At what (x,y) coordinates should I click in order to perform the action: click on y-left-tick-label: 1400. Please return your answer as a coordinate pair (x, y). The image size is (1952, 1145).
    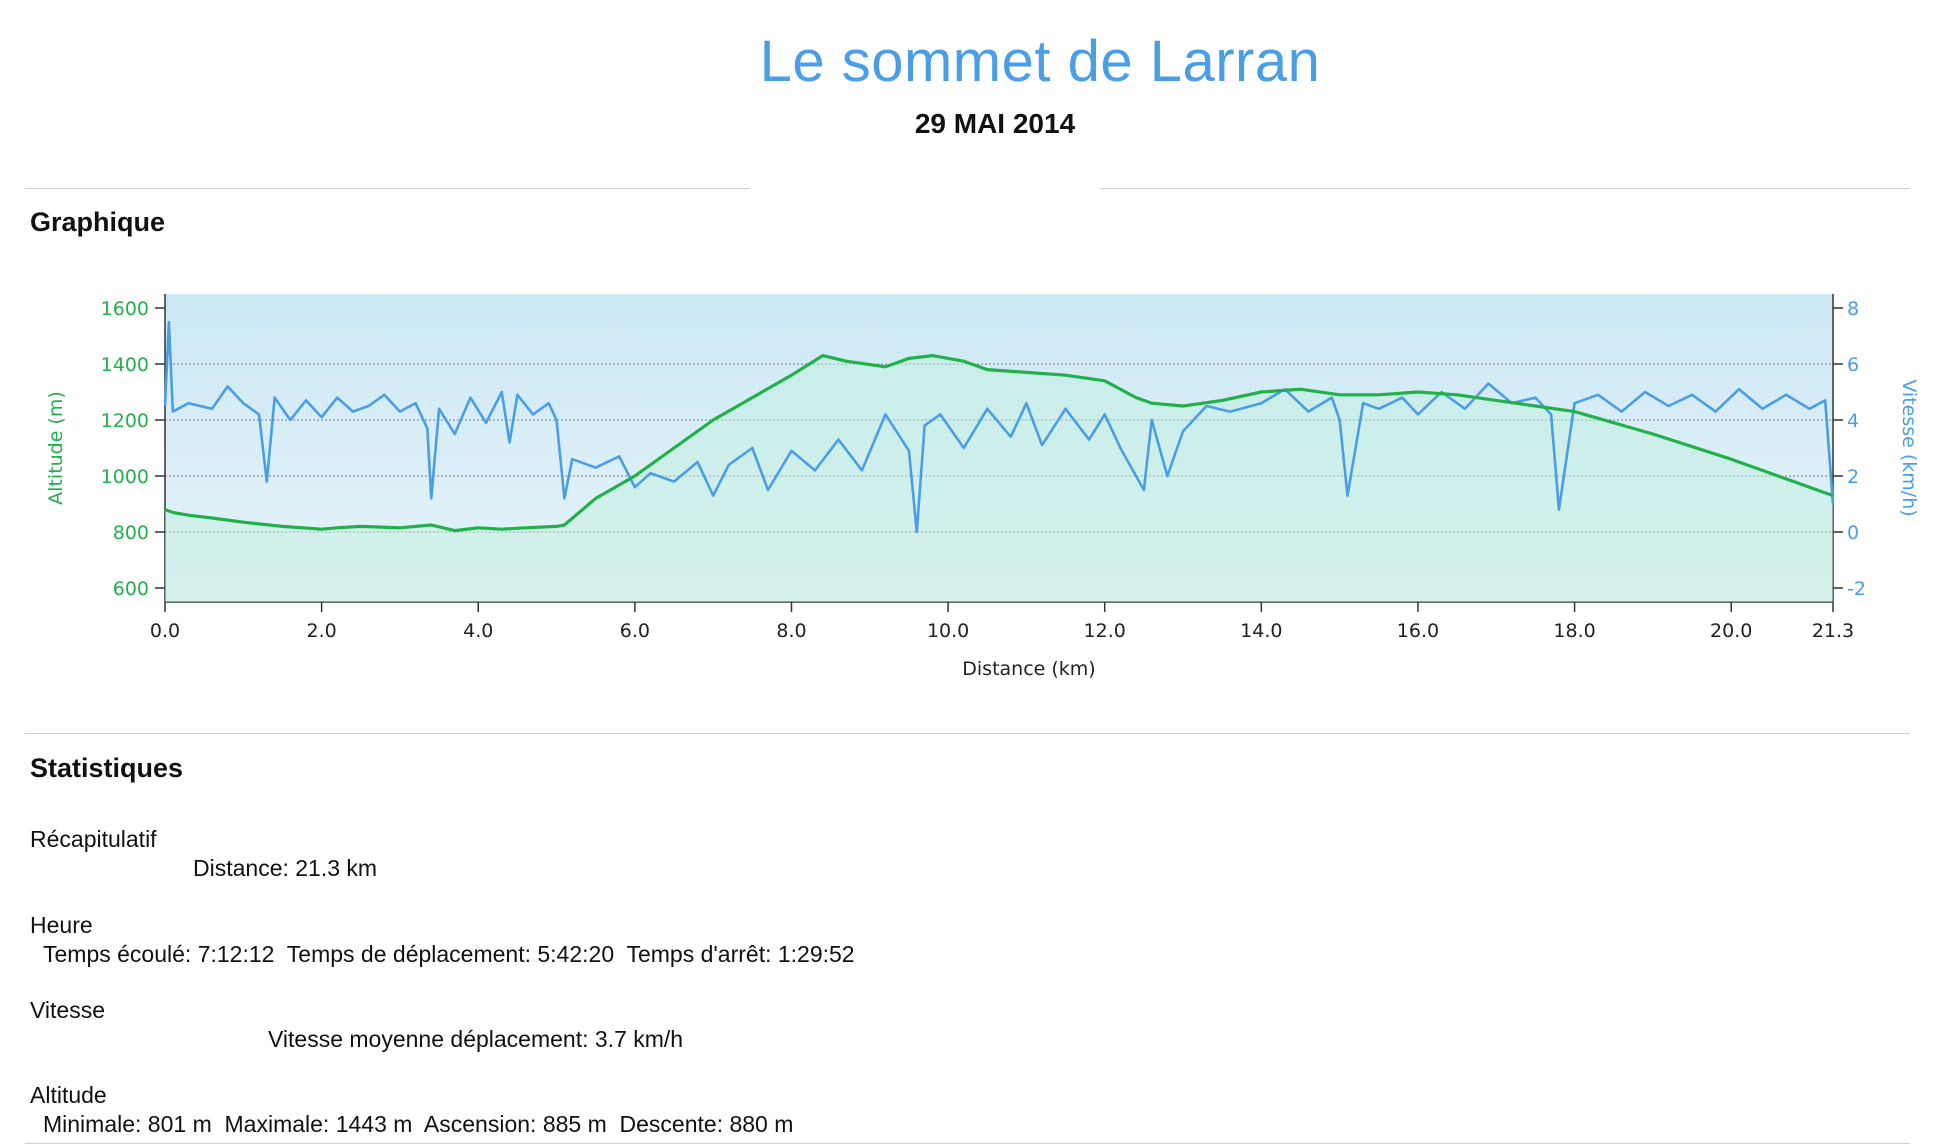
    Looking at the image, I should click on (125, 365).